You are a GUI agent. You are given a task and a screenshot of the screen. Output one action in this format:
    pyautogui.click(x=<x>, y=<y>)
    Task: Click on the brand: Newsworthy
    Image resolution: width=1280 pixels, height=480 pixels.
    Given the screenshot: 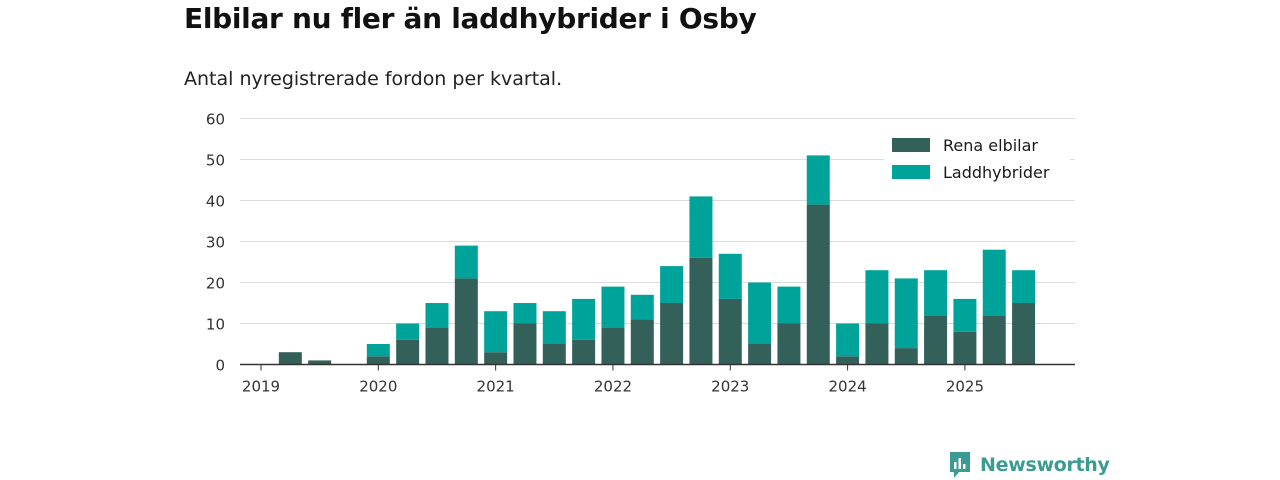 What is the action you would take?
    pyautogui.click(x=1029, y=465)
    